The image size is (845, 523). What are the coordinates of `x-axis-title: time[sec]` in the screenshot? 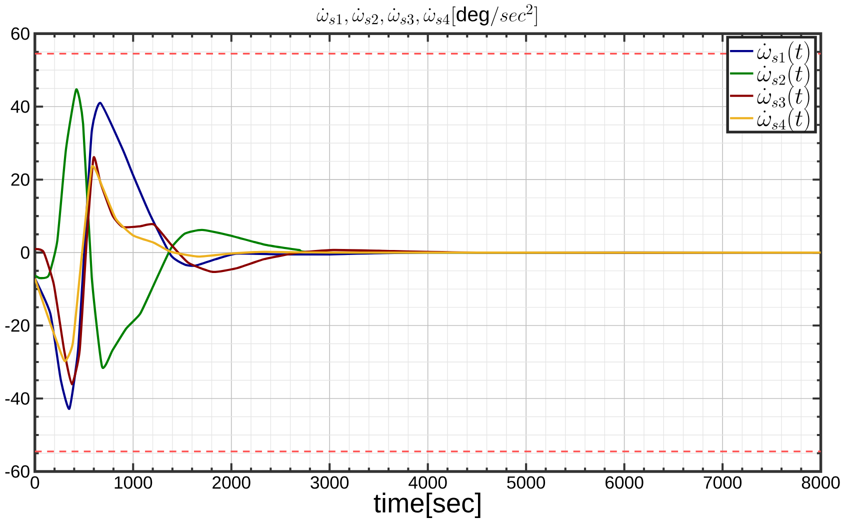 It's located at (427, 505).